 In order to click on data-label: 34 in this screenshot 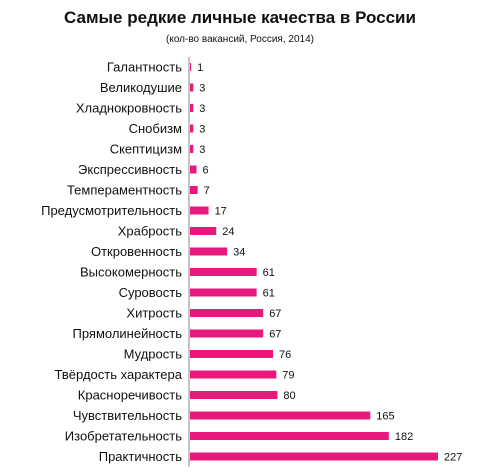, I will do `click(239, 253)`.